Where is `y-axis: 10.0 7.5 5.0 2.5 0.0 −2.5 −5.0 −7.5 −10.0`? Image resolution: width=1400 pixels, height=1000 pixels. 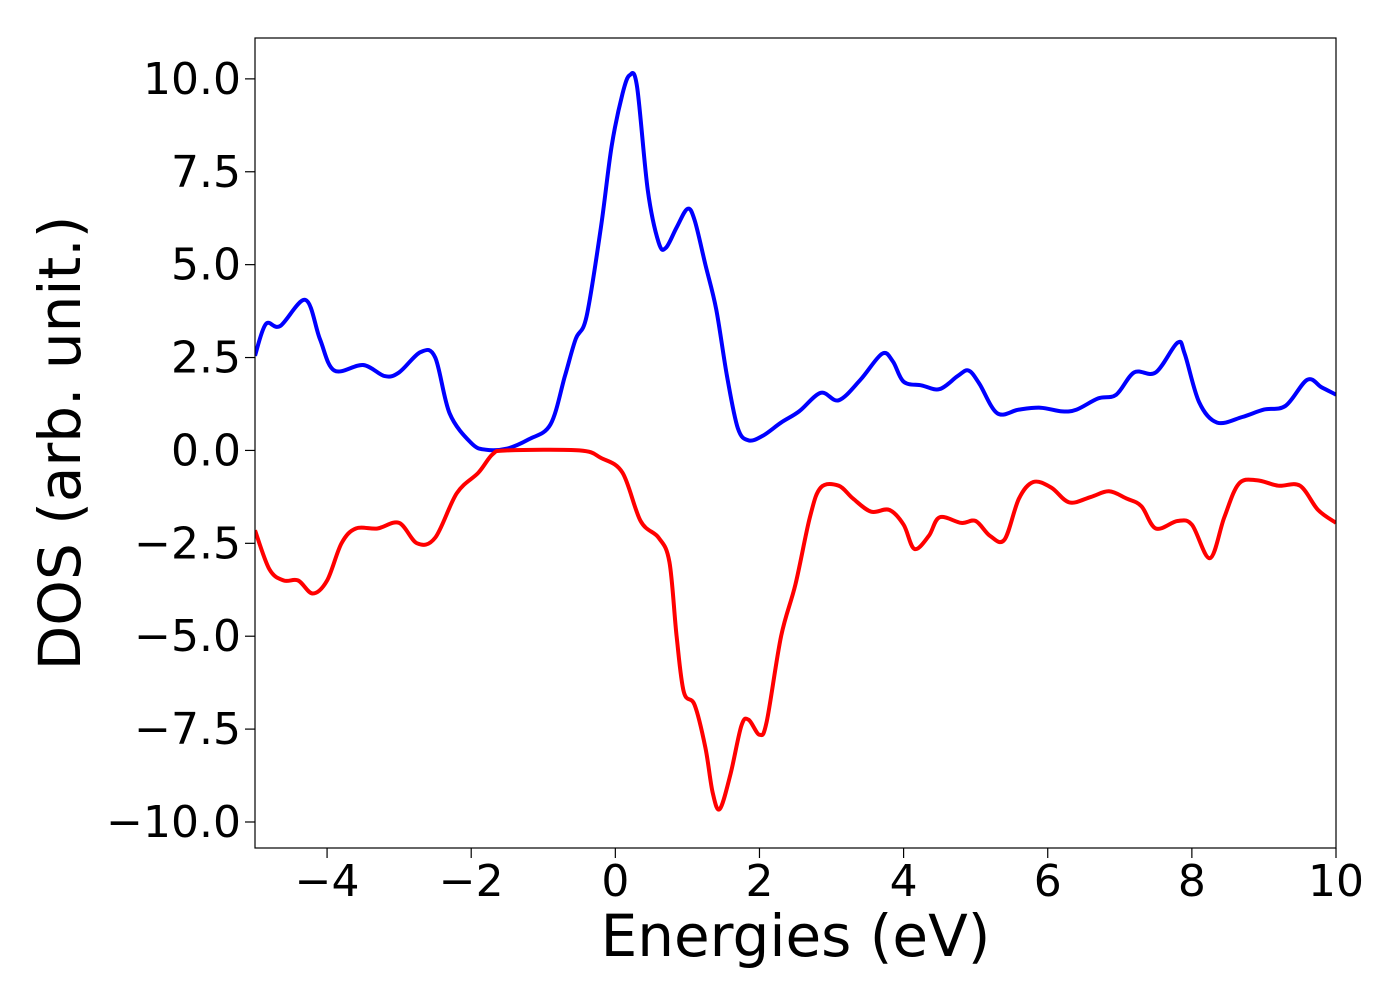 y-axis: 10.0 7.5 5.0 2.5 0.0 −2.5 −5.0 −7.5 −10.0 is located at coordinates (180, 451).